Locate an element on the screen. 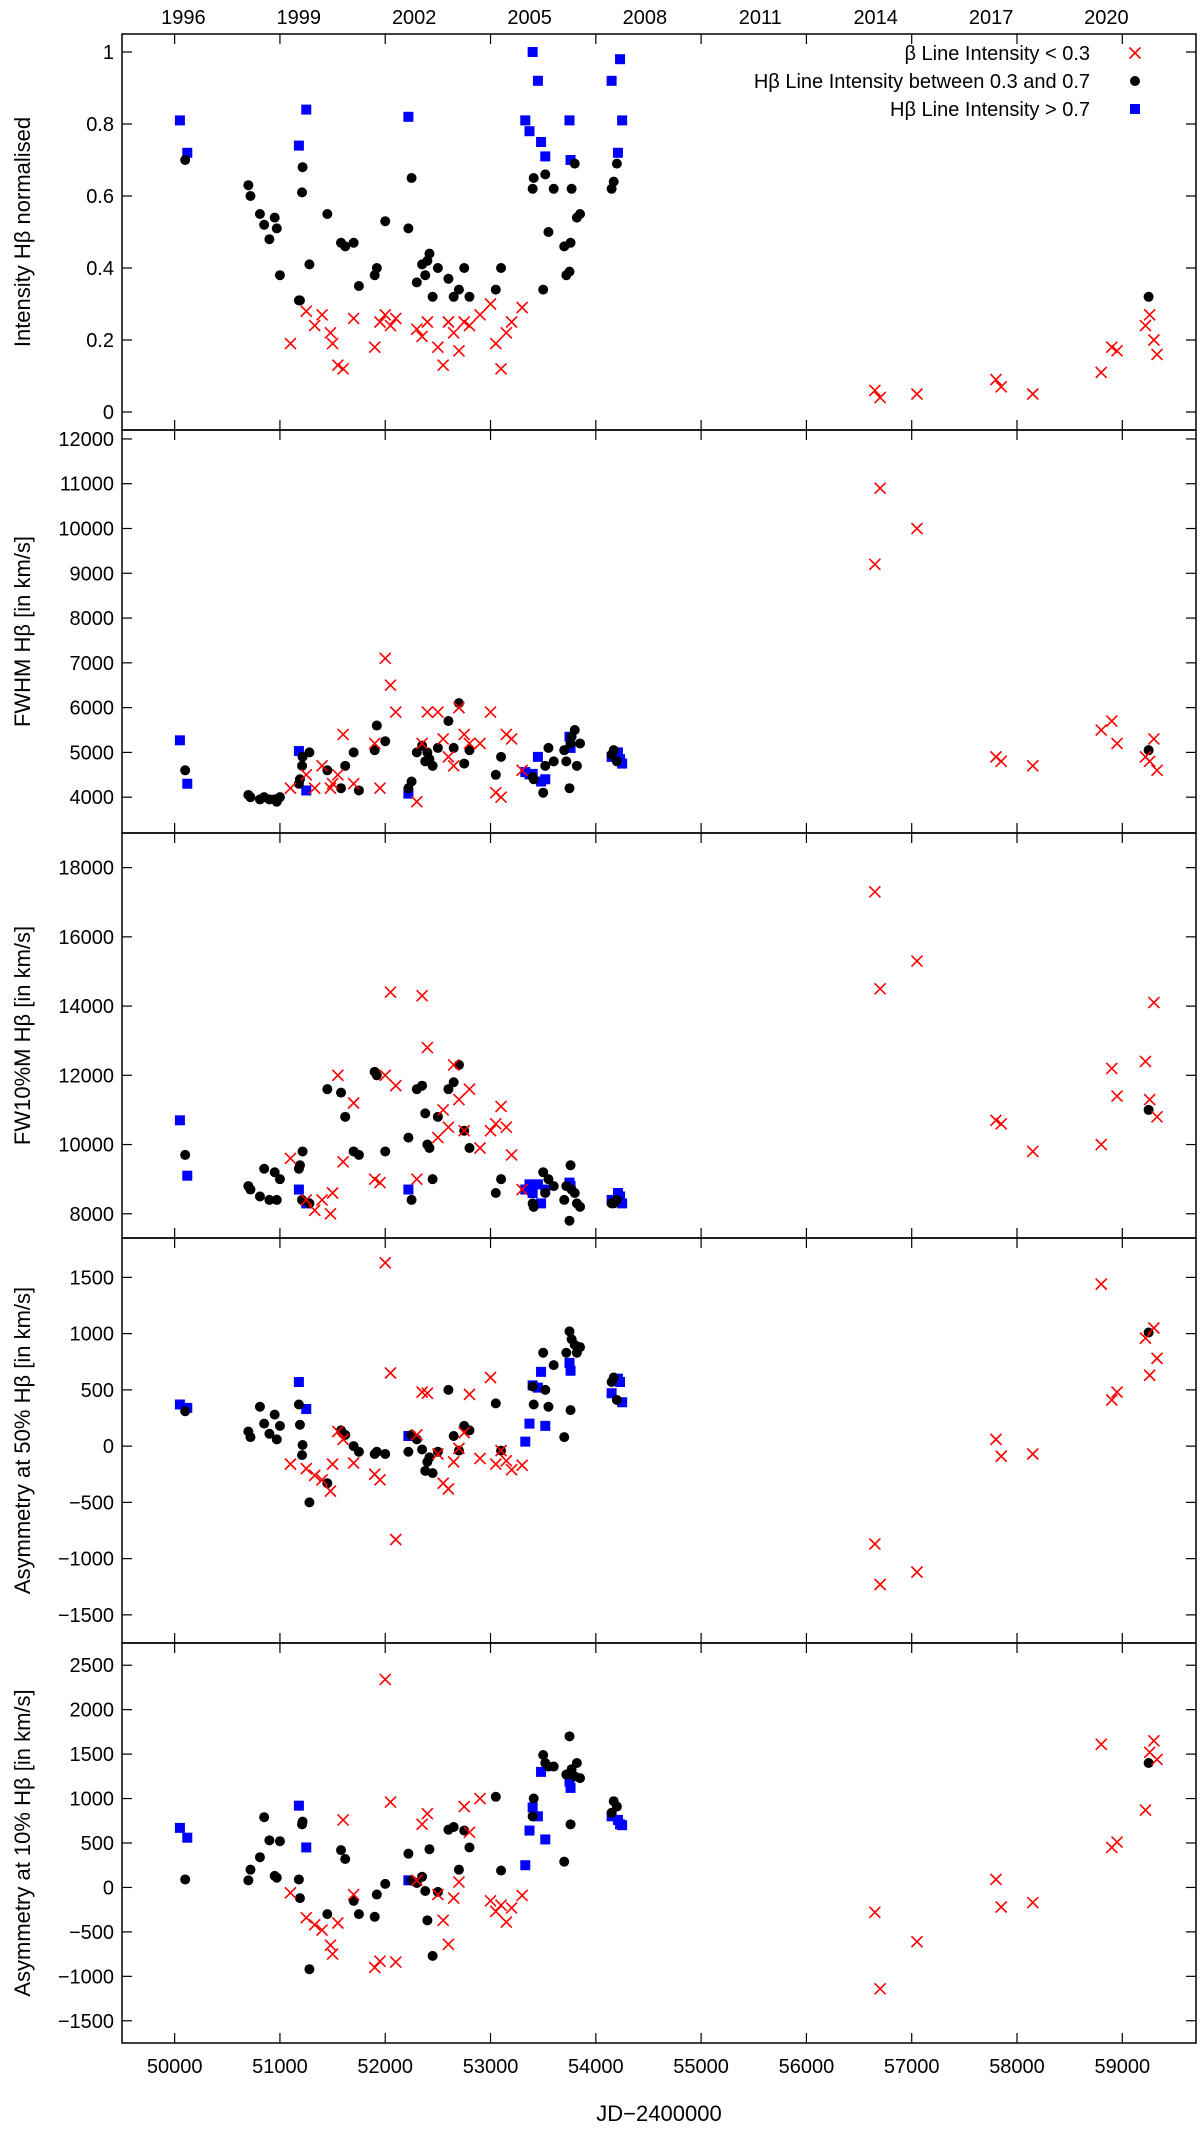 This screenshot has height=2134, width=1200. y-tick-label: 1 is located at coordinates (108, 53).